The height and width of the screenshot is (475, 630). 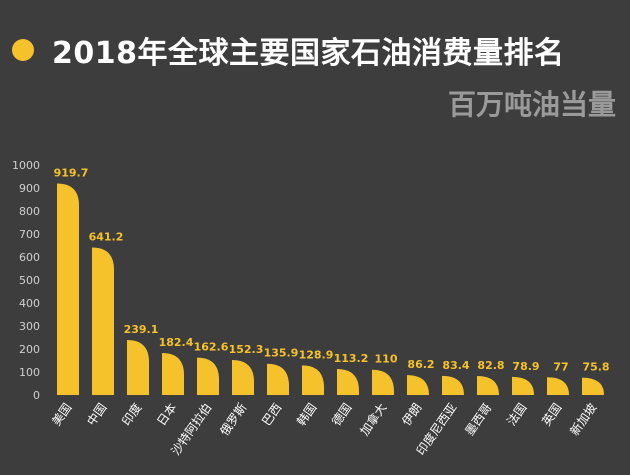 I want to click on x-category-label: 德国, so click(x=341, y=414).